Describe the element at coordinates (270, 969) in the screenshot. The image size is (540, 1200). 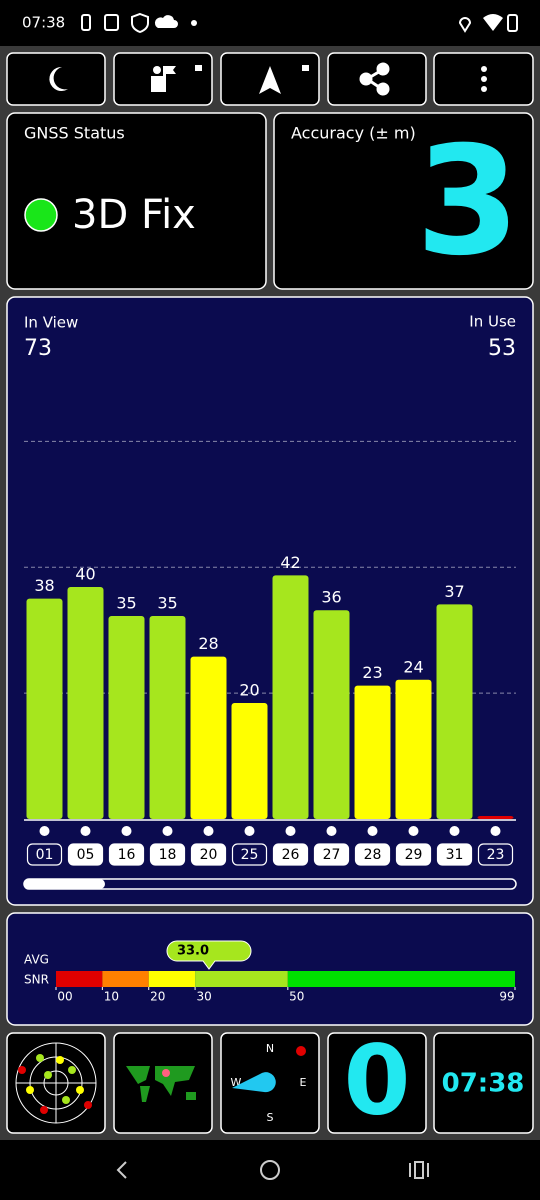
I see `snr-card` at that location.